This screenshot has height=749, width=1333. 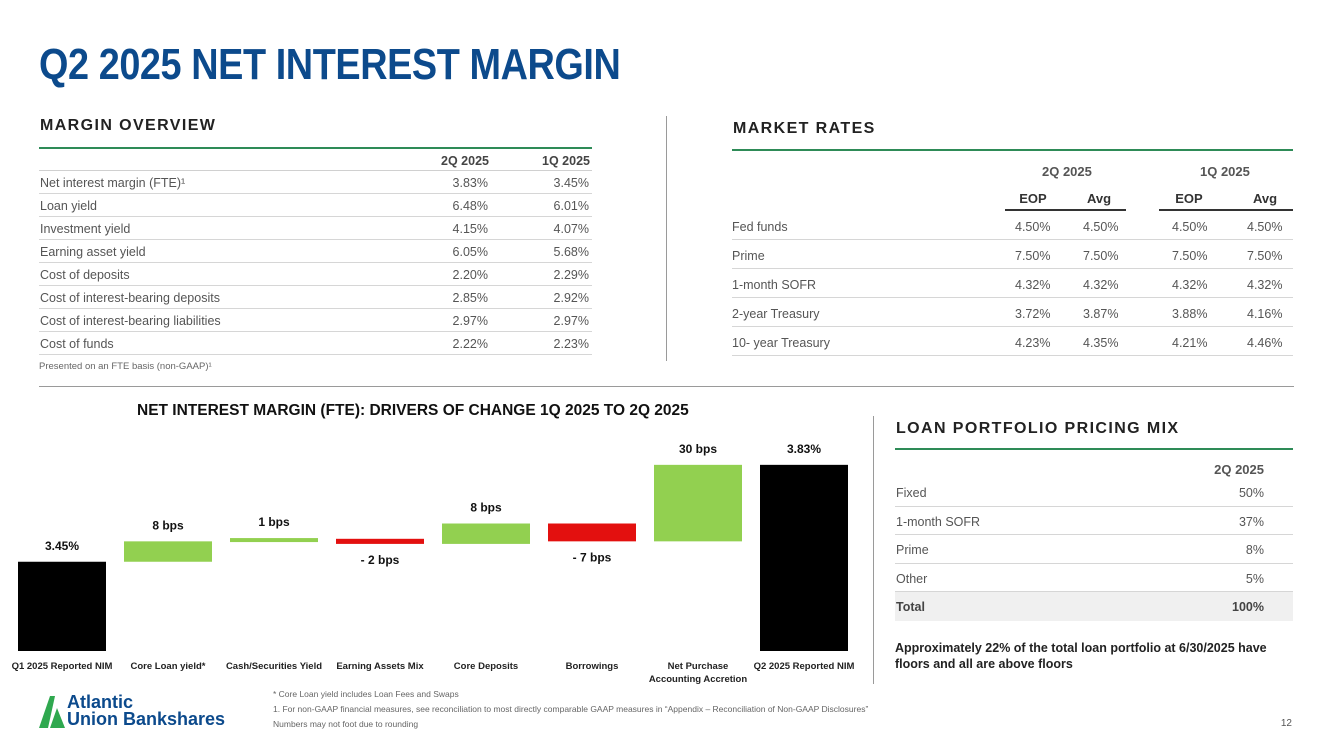 What do you see at coordinates (1012, 283) in the screenshot?
I see `table-row: 1-month SOFR 4.32% 4.32% 4.32% 4.32%` at bounding box center [1012, 283].